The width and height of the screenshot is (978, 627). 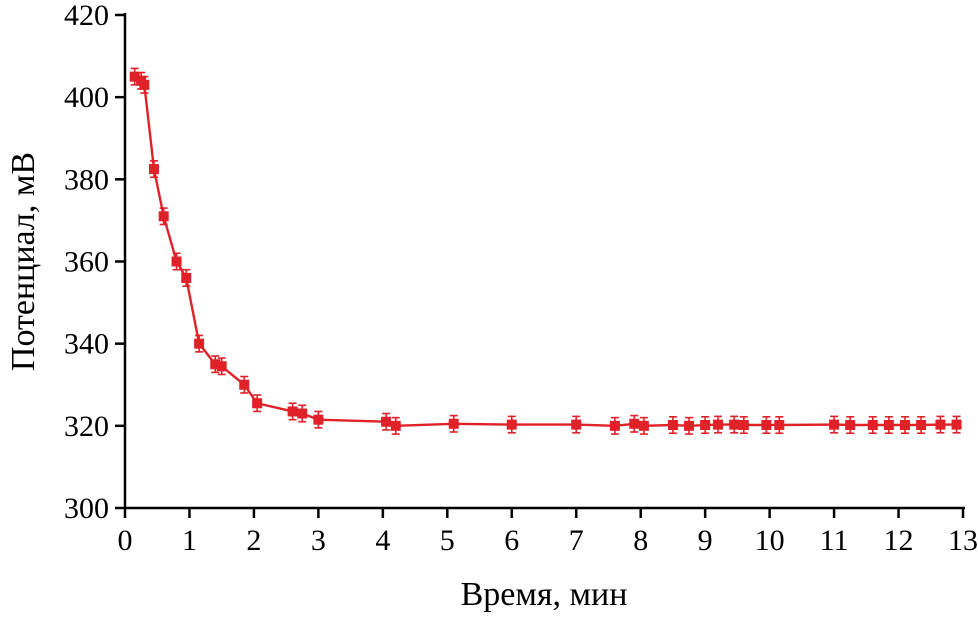 What do you see at coordinates (189, 540) in the screenshot?
I see `x-tick-label: 1` at bounding box center [189, 540].